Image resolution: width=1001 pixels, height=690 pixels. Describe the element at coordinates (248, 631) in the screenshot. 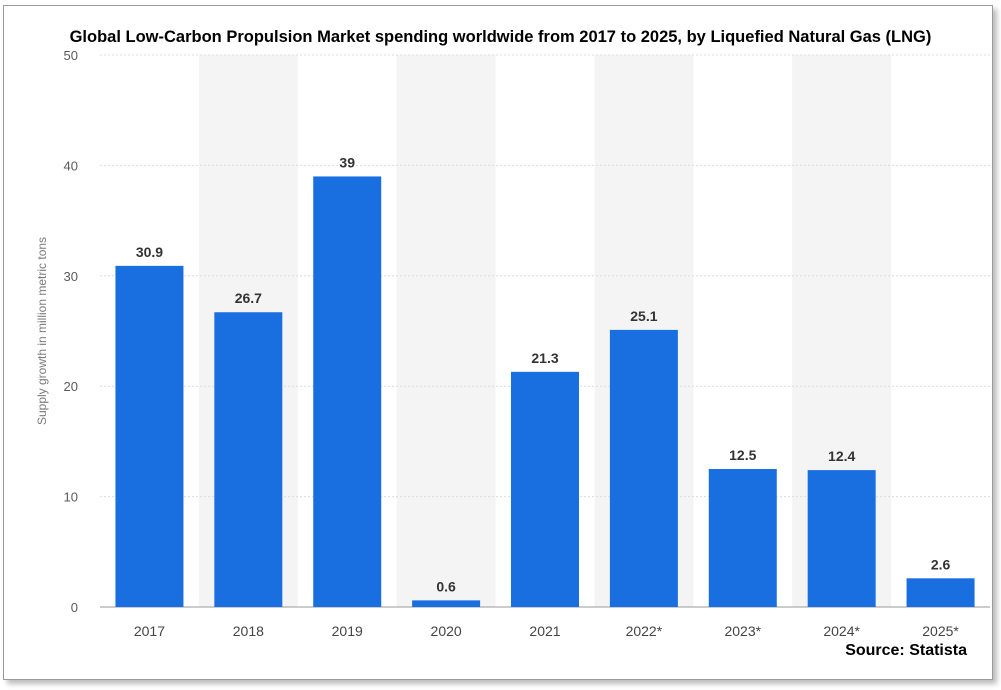

I see `x-tick-label: 2018` at that location.